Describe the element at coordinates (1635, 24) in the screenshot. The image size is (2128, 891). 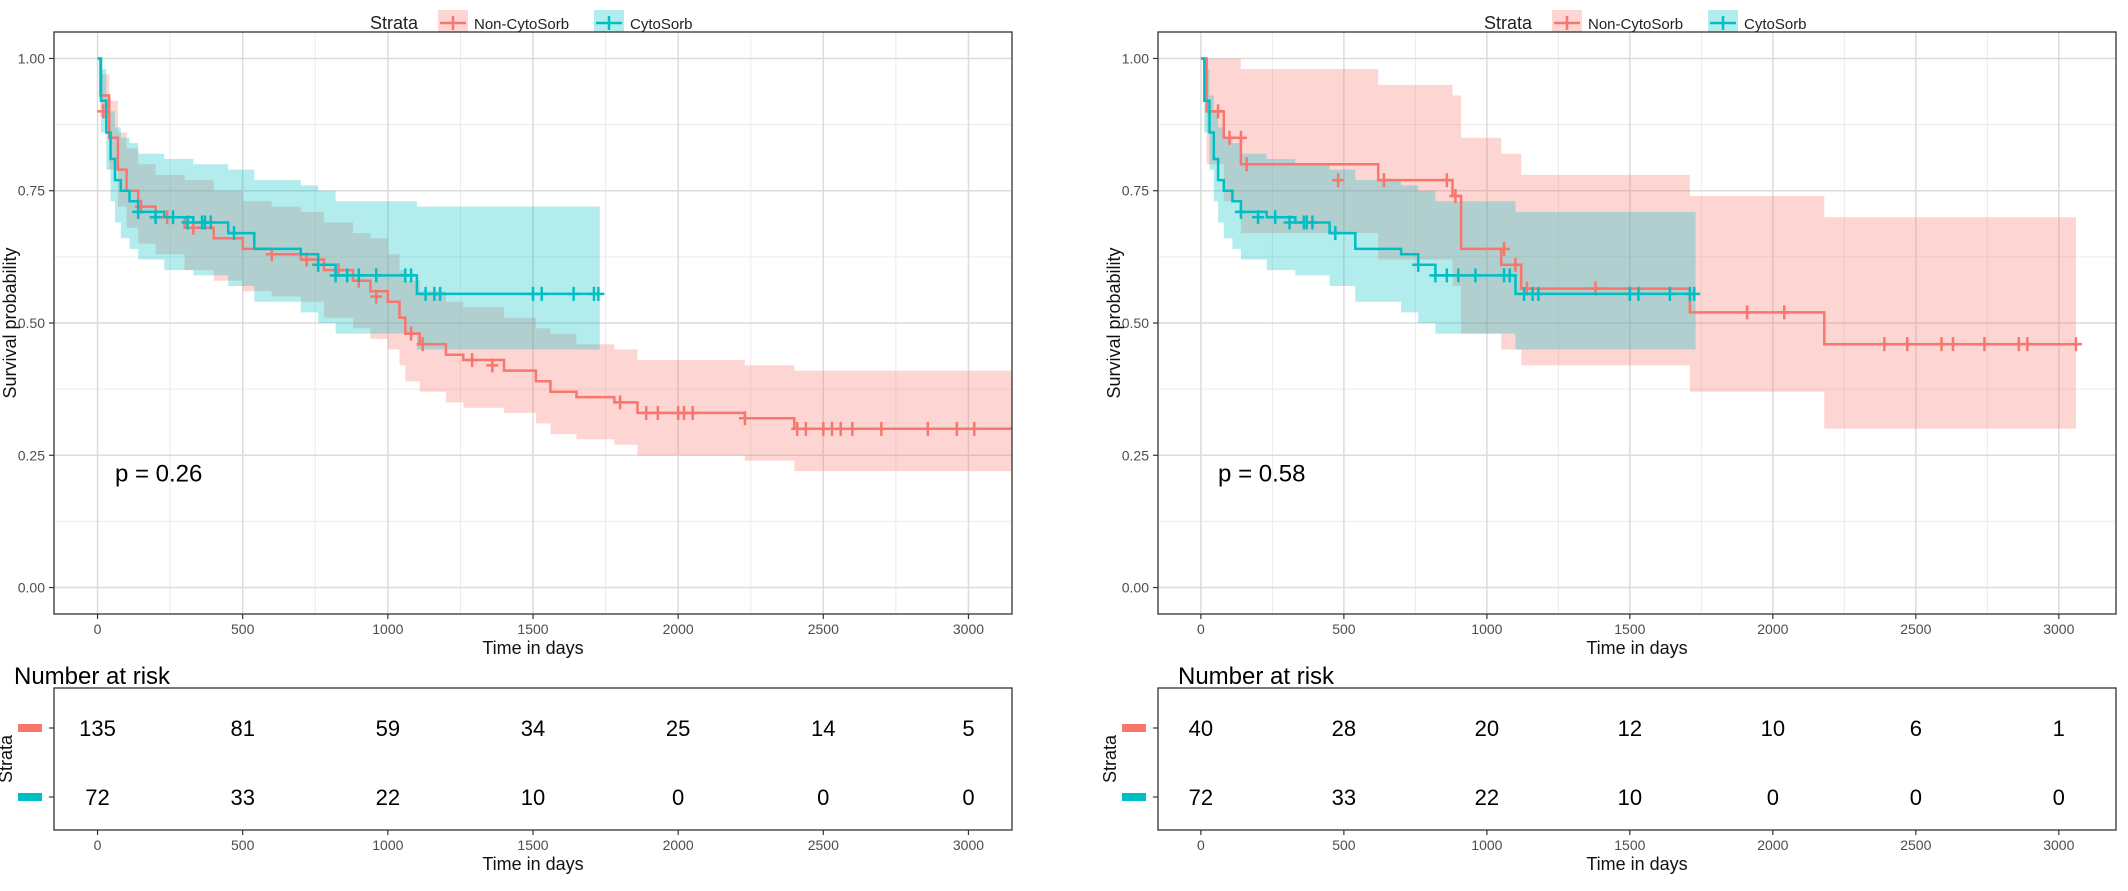
I see `legend-label-0: Non-CytoSorb` at that location.